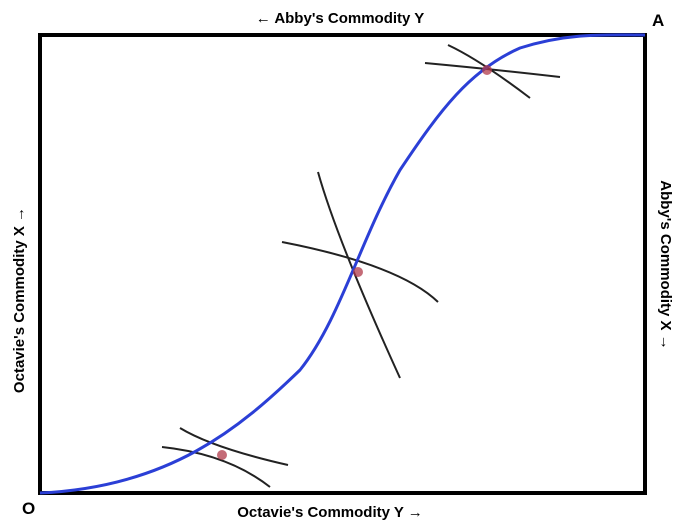  What do you see at coordinates (658, 20) in the screenshot?
I see `abby-origin-label: A` at bounding box center [658, 20].